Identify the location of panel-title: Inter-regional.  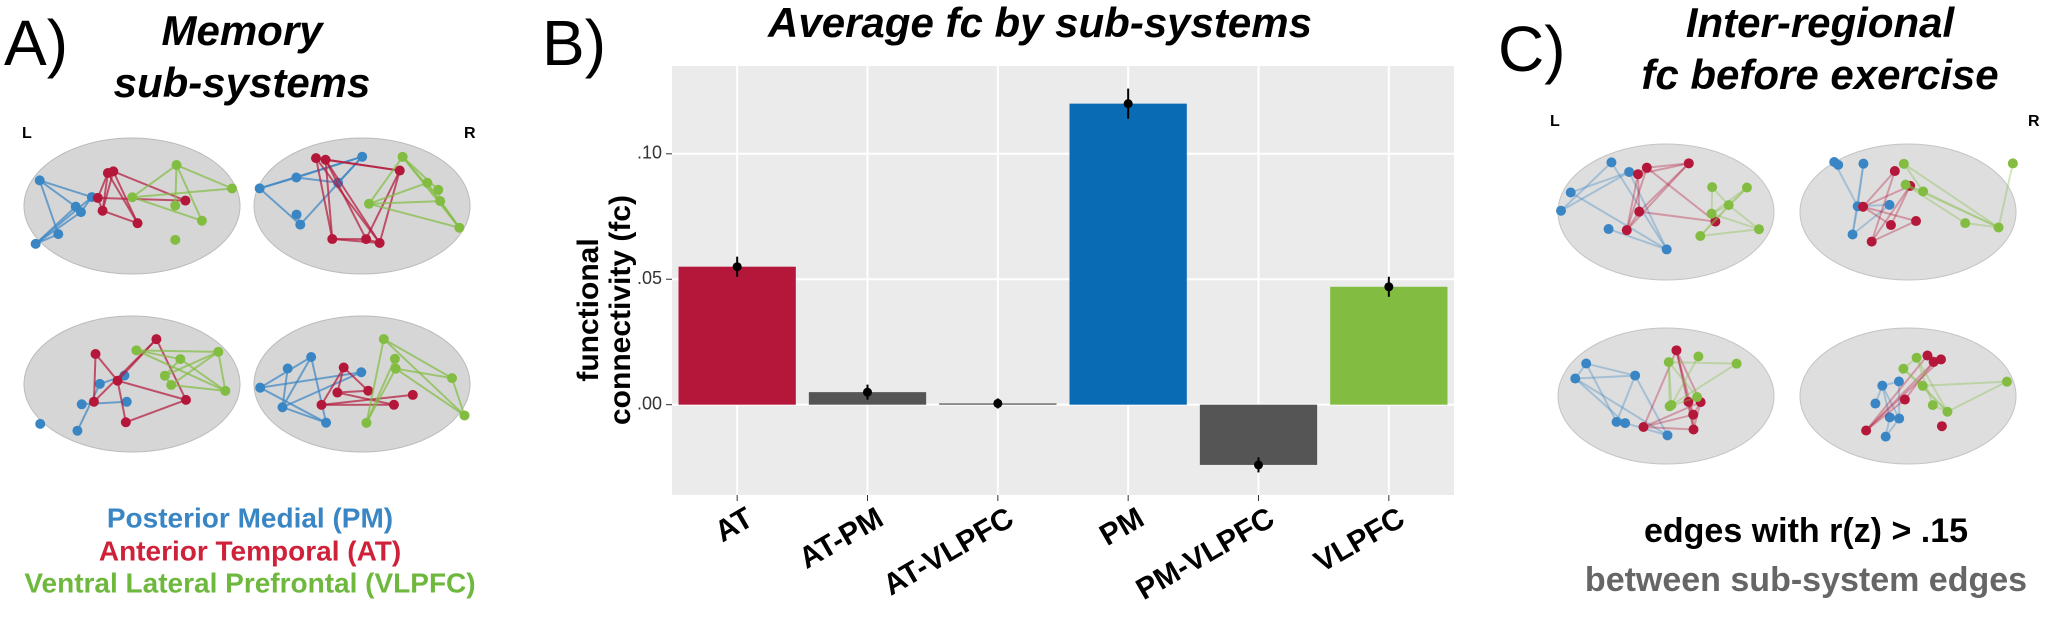
(1821, 23).